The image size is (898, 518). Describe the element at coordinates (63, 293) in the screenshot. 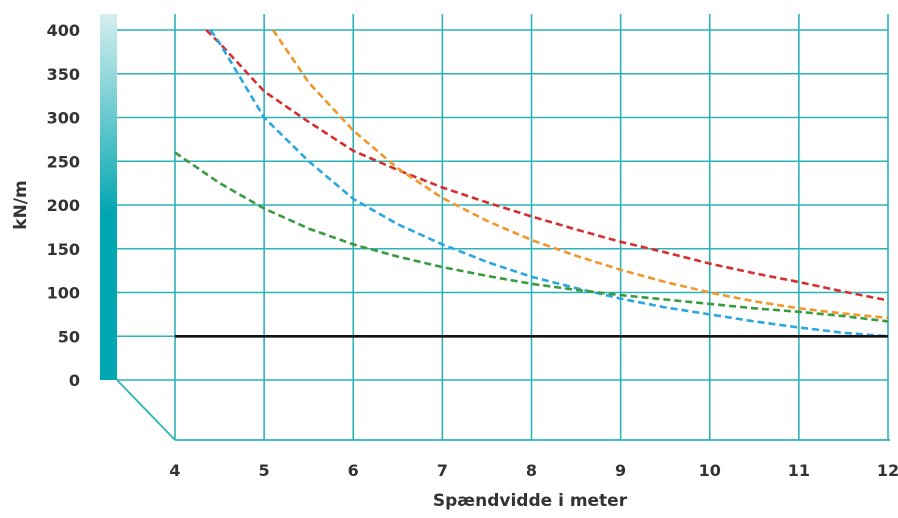

I see `y-tick-label: 100` at that location.